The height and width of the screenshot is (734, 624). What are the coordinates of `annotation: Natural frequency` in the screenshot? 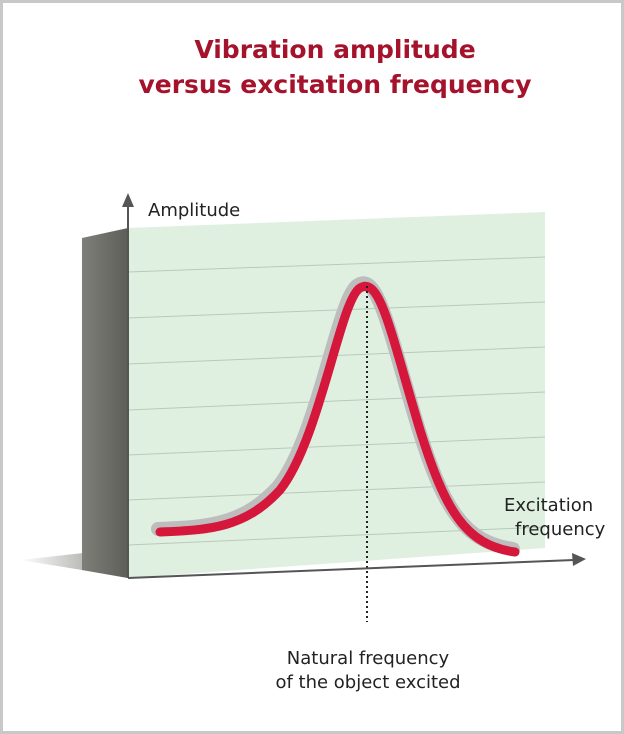 It's located at (368, 658).